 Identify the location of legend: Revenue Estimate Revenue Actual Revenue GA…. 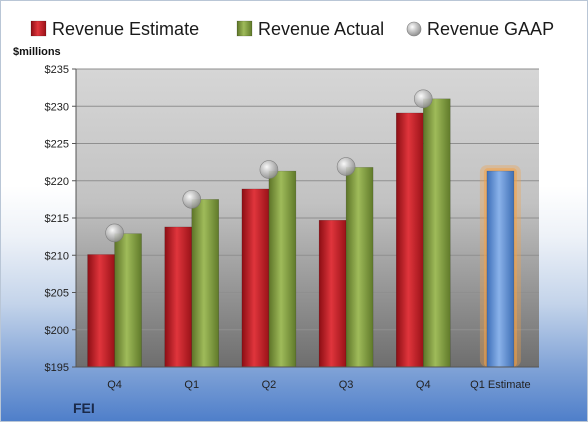
(292, 29).